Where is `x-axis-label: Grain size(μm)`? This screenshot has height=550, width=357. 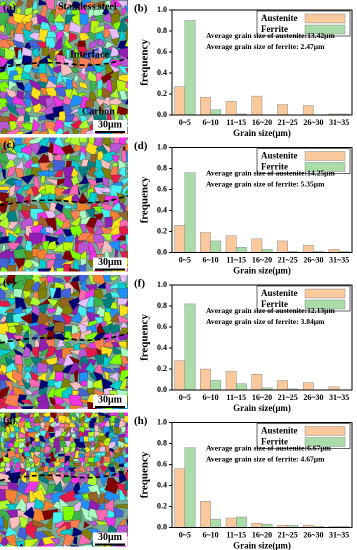
x-axis-label: Grain size(μm) is located at coordinates (262, 408).